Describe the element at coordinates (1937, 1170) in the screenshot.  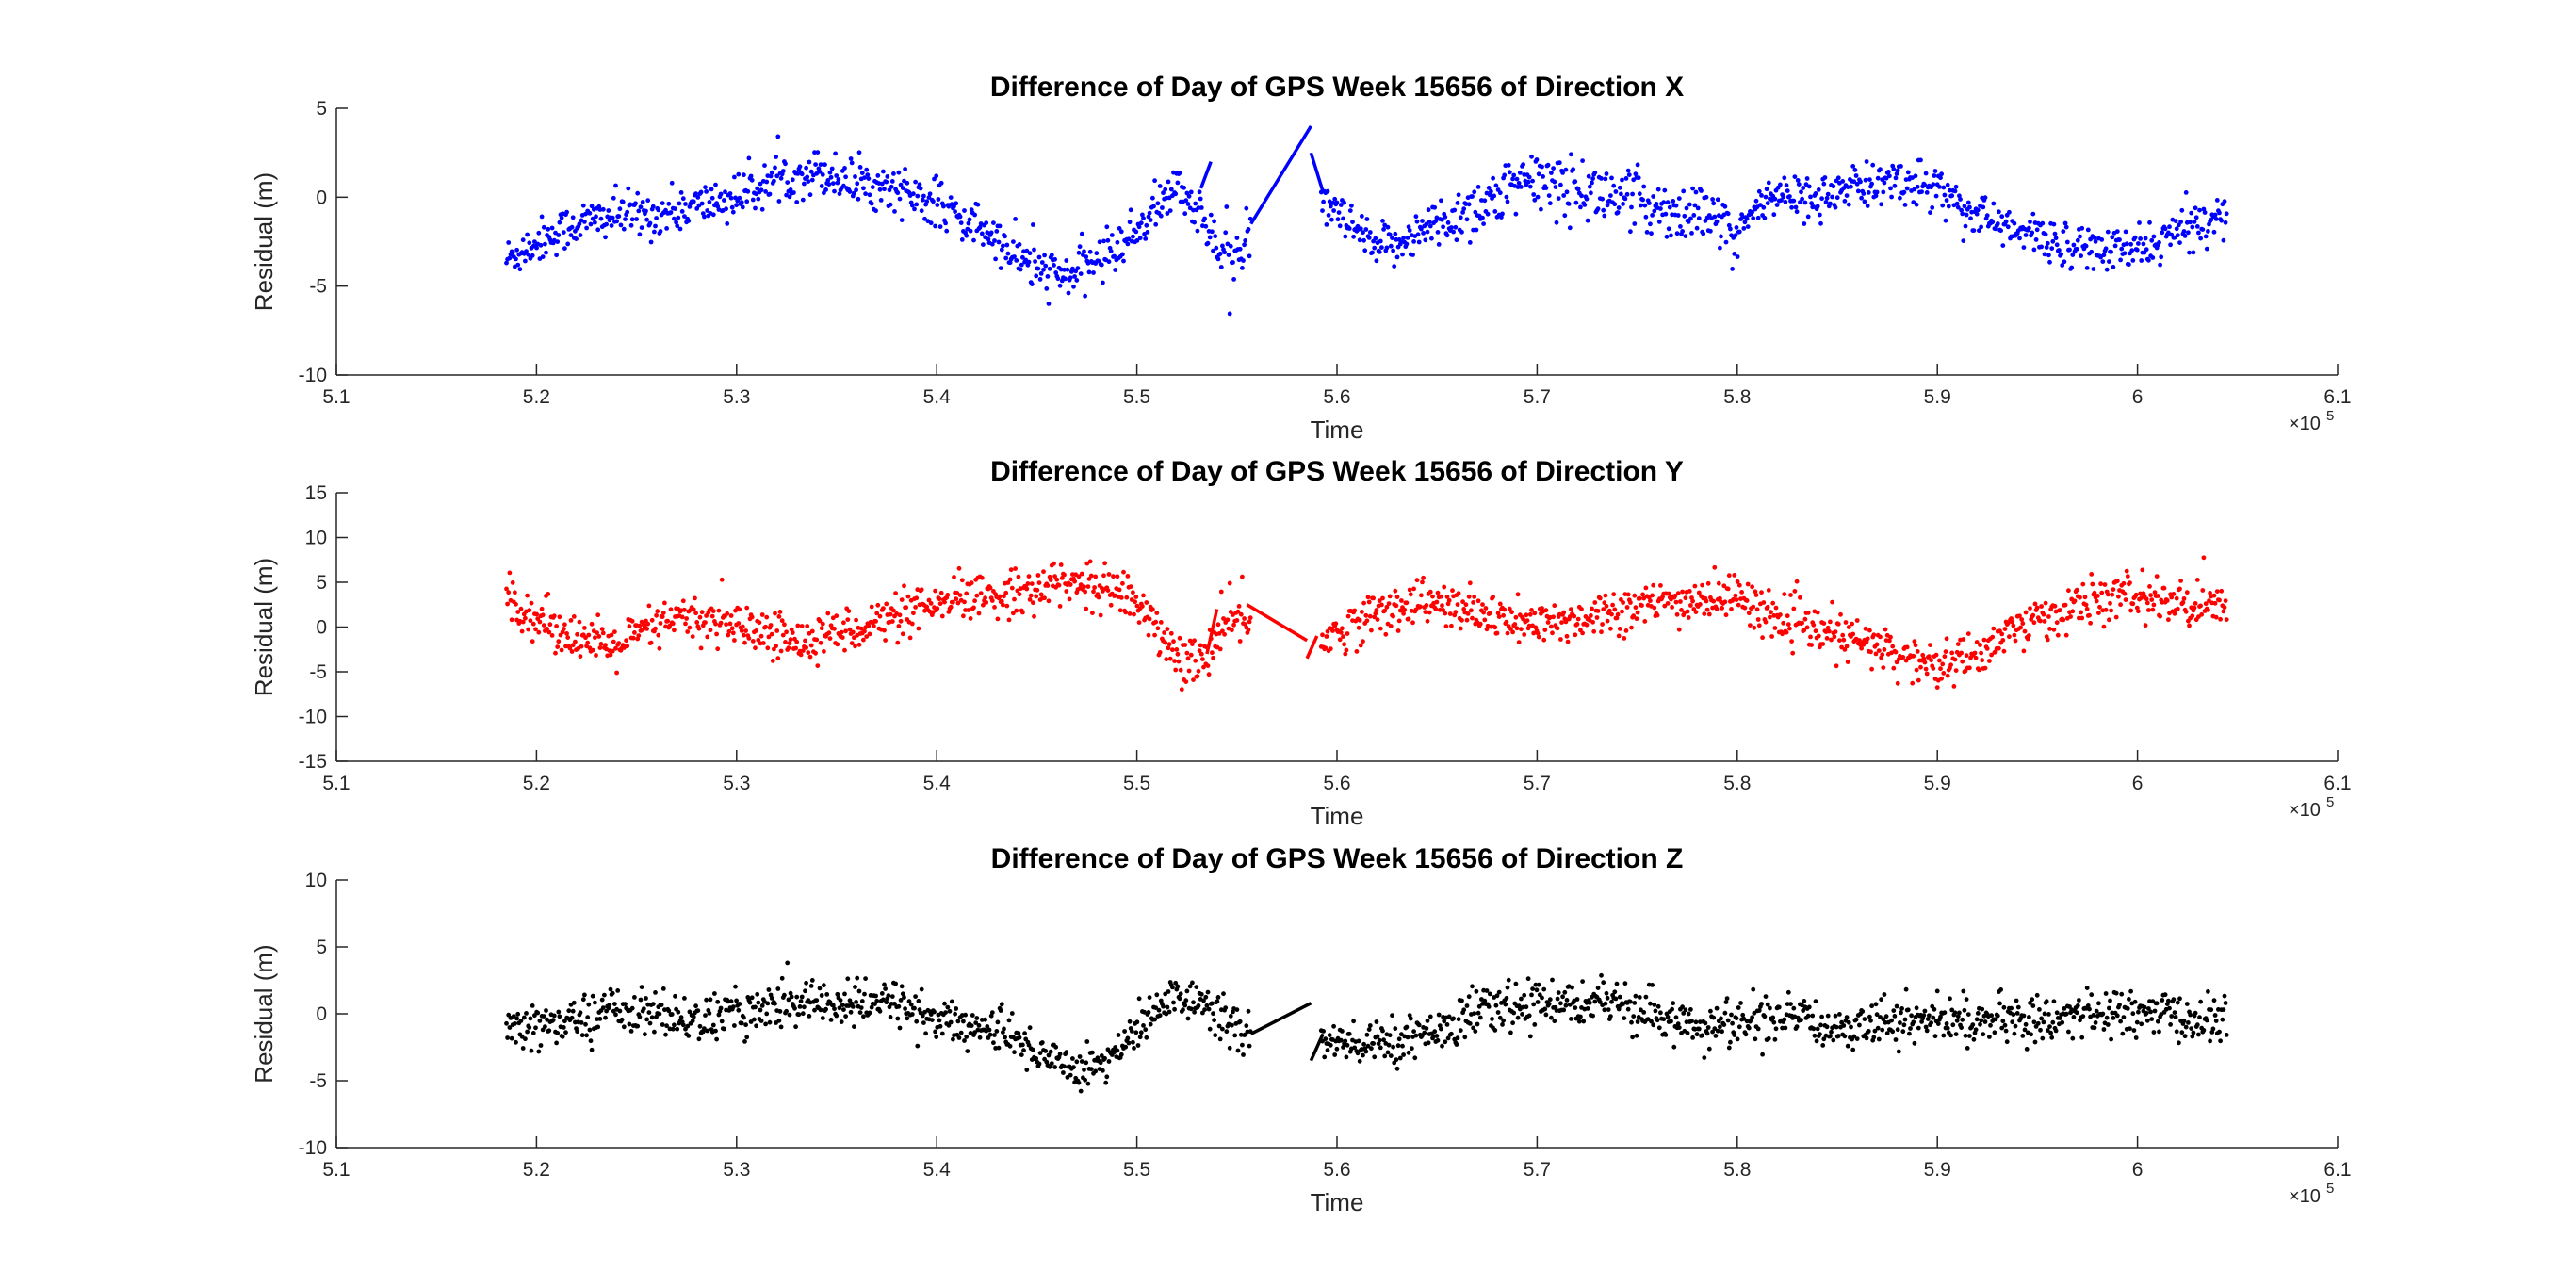
I see `x-tick-label: 5.9` at that location.